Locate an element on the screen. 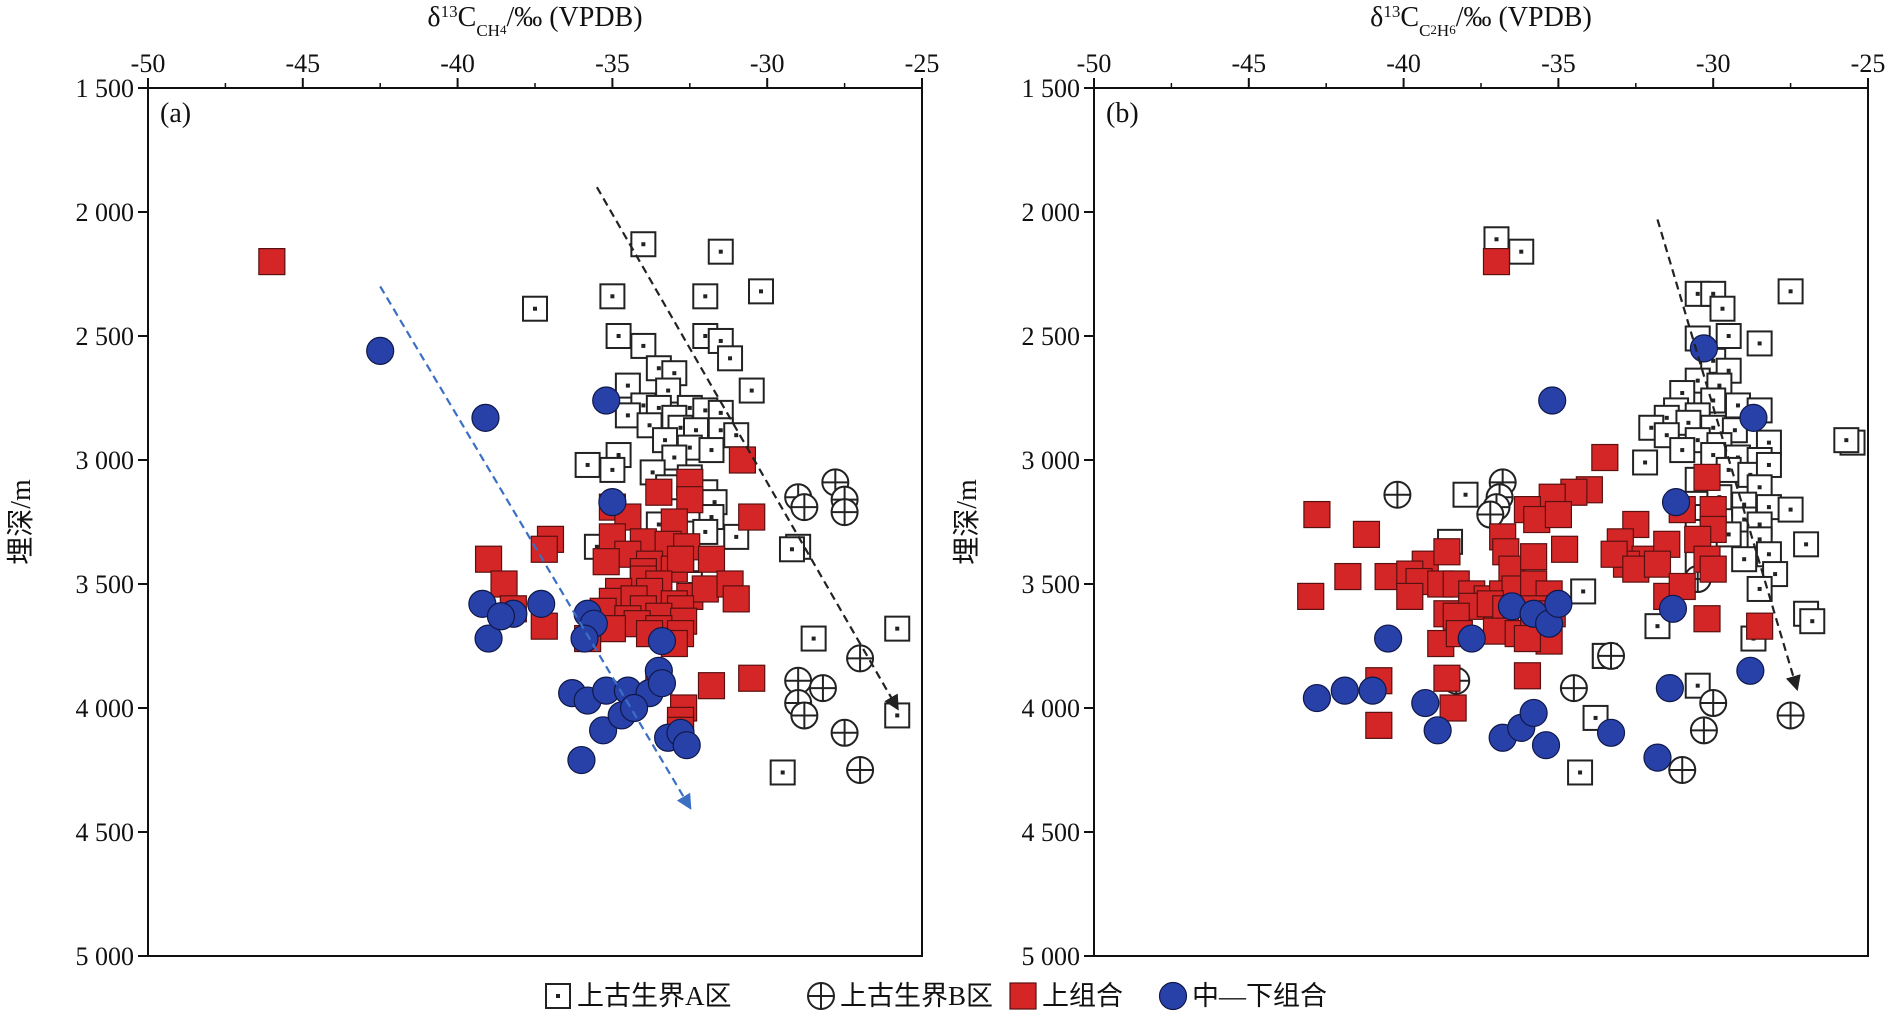 The image size is (1894, 1028). y-tick-label: 2 000 is located at coordinates (1051, 212).